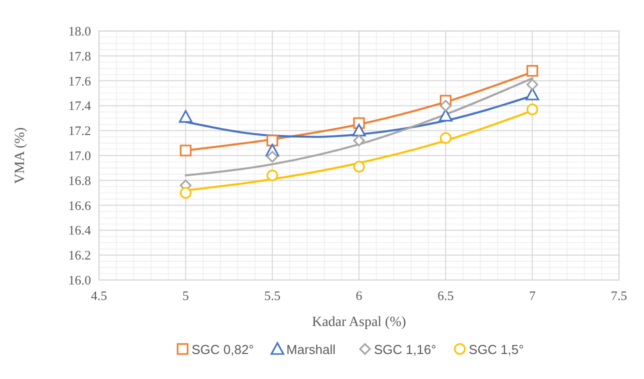  Describe the element at coordinates (619, 295) in the screenshot. I see `x-tick-label: 7.5` at that location.